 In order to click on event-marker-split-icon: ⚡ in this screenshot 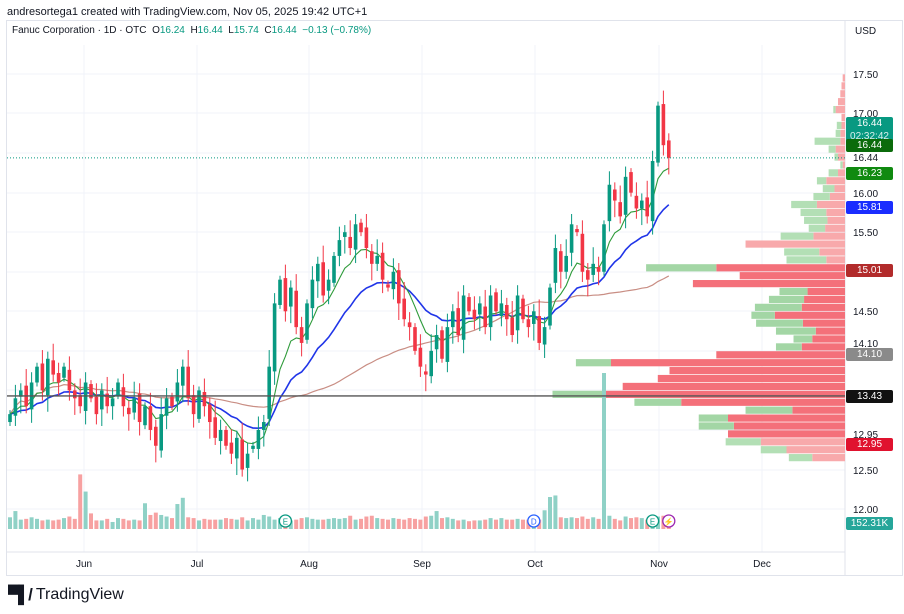, I will do `click(669, 521)`.